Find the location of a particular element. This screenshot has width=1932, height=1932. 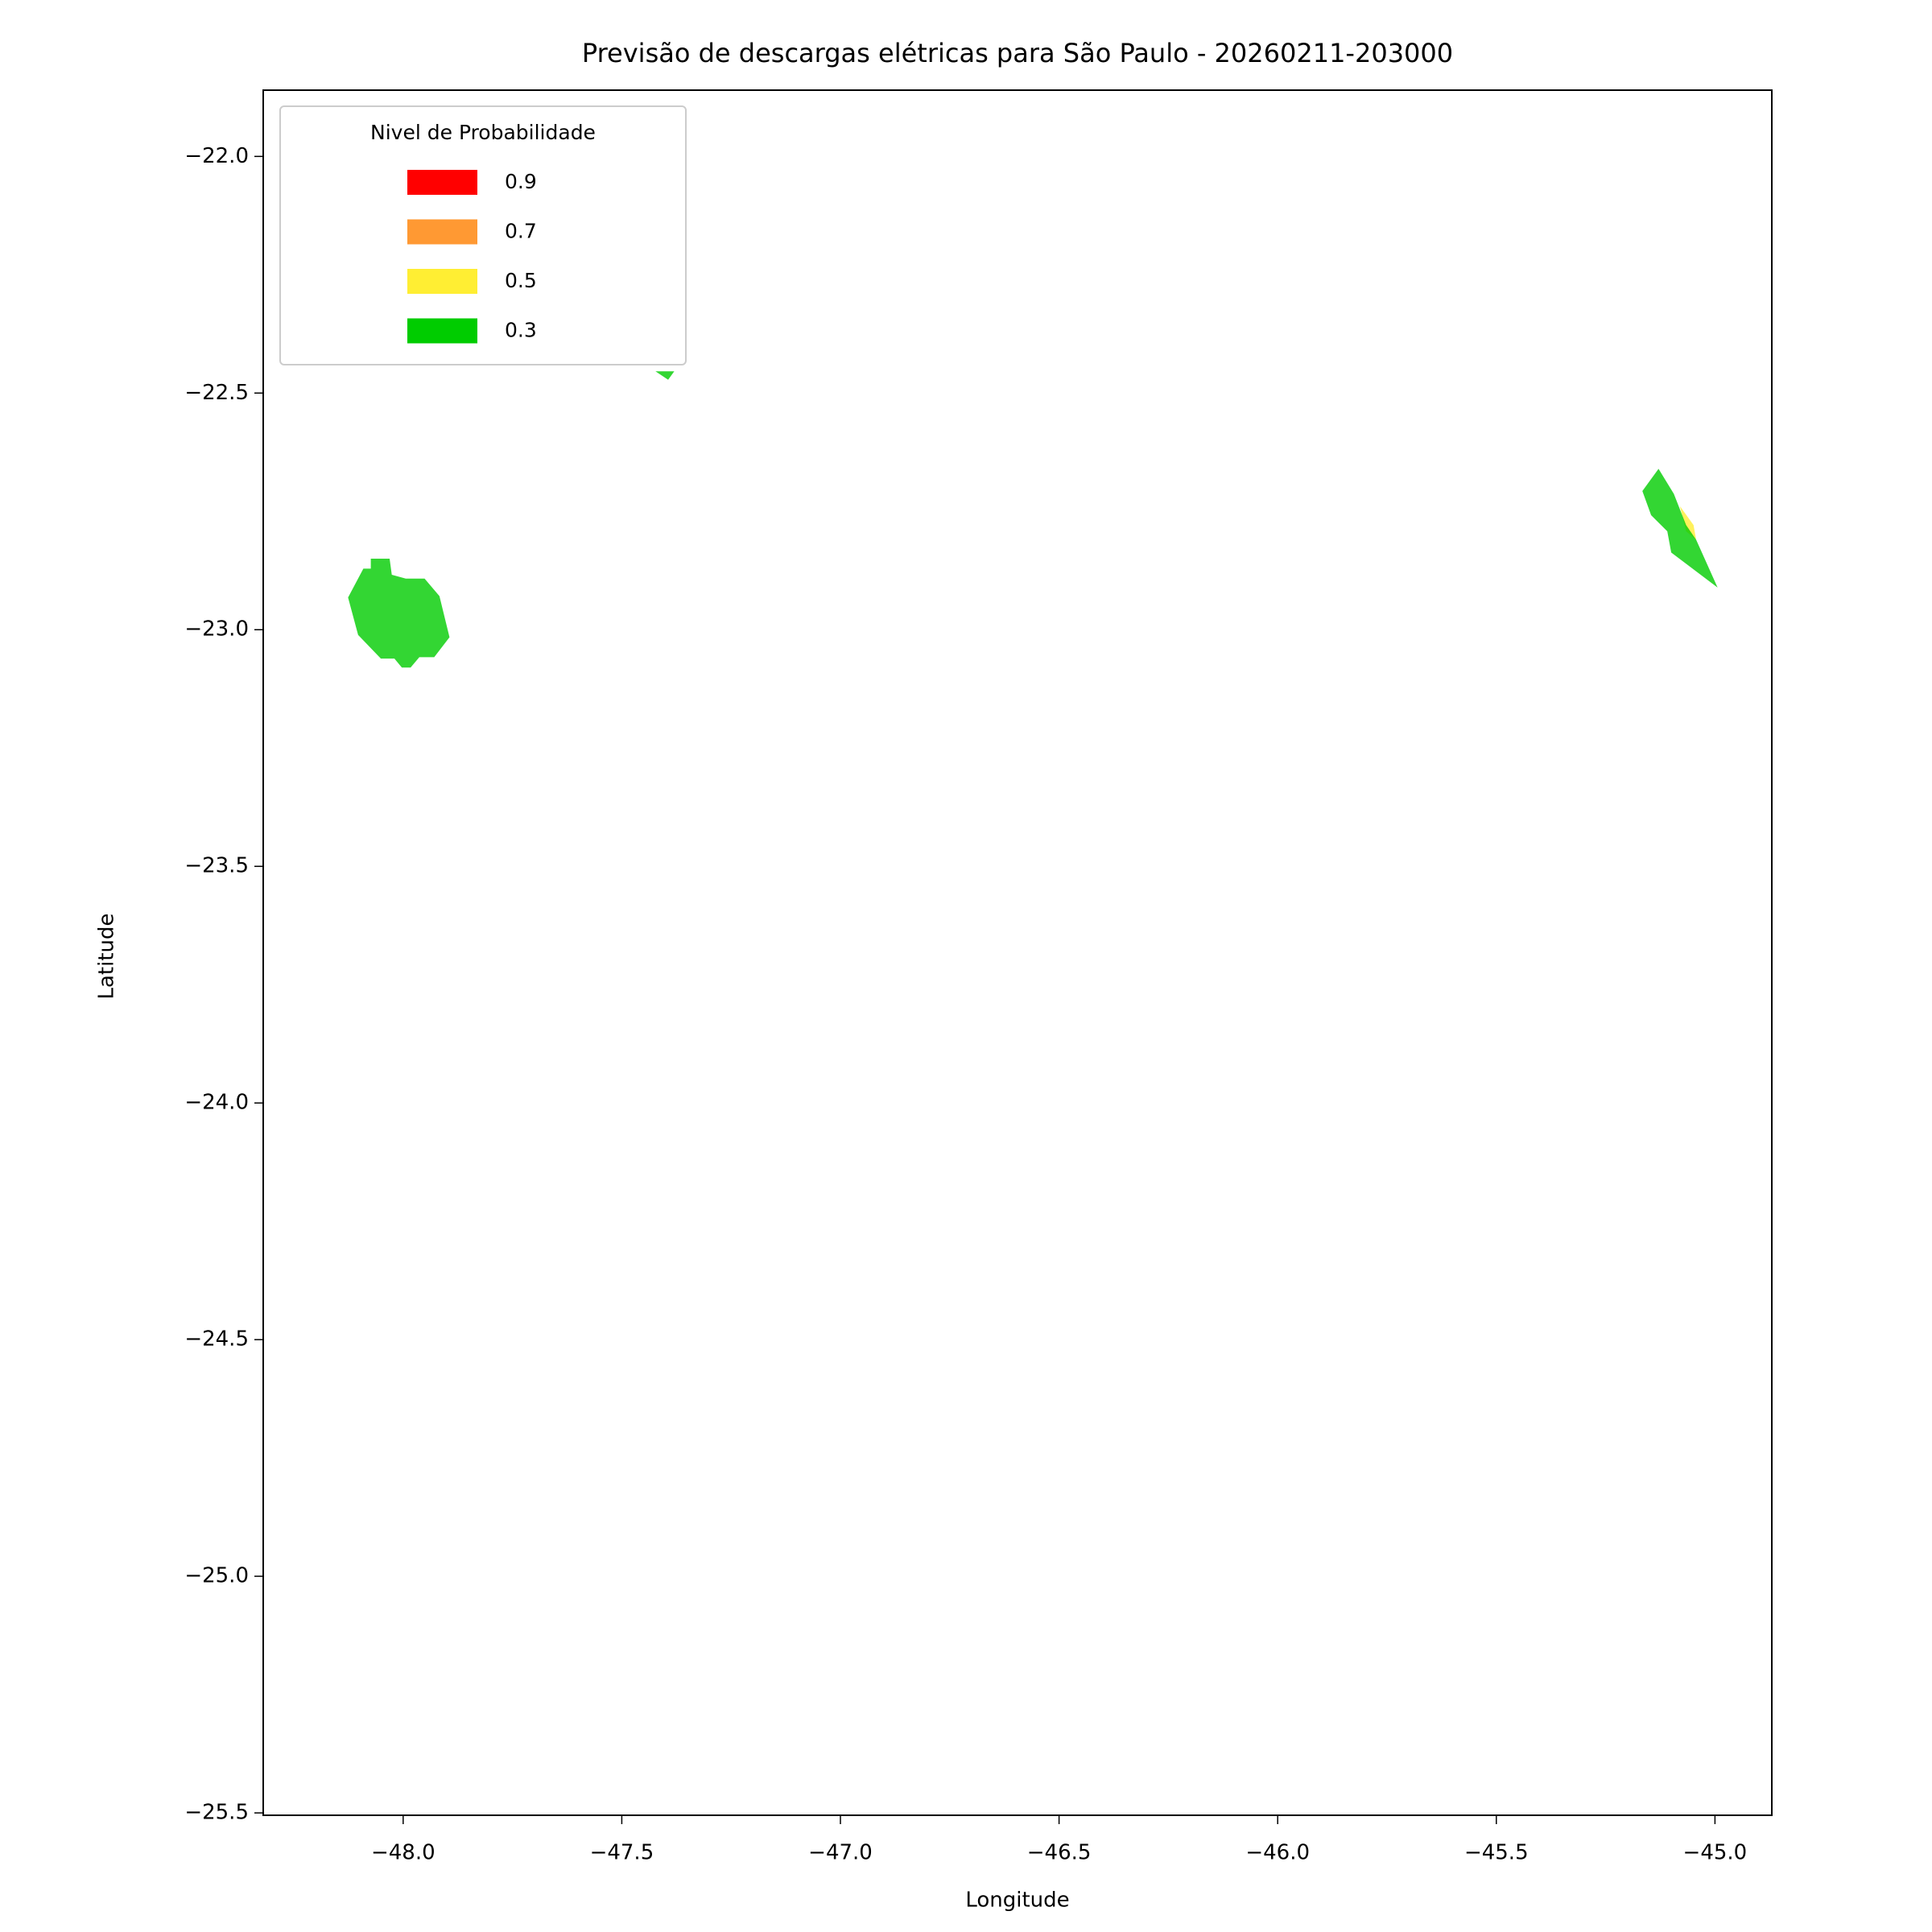

x-tick-label: −48.0 is located at coordinates (403, 1853).